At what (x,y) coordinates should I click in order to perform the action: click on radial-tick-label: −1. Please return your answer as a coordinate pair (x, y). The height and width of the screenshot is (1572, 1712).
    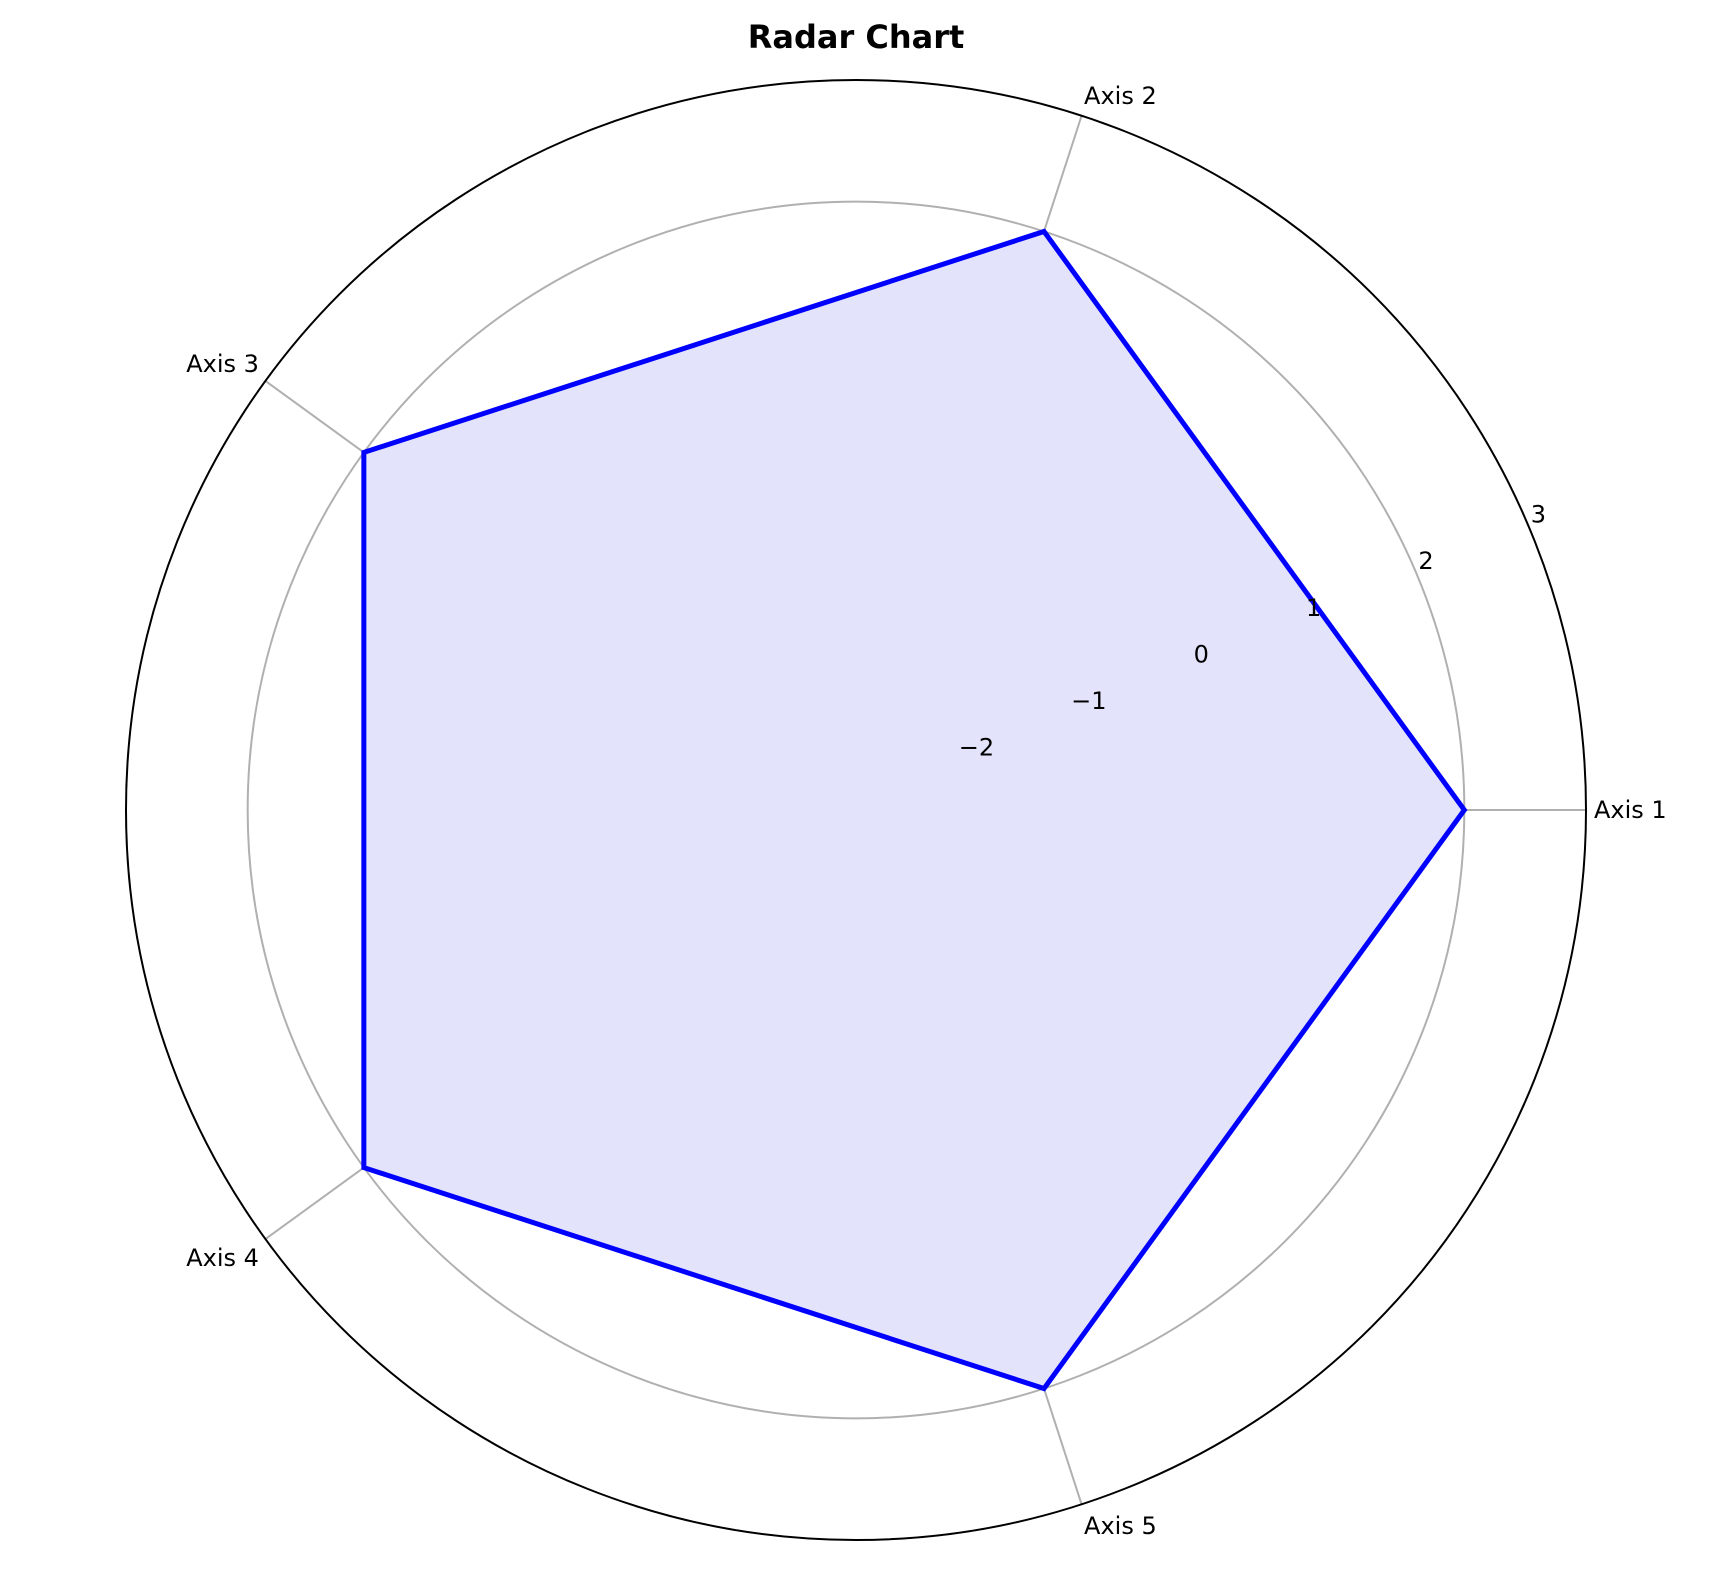
    Looking at the image, I should click on (1088, 701).